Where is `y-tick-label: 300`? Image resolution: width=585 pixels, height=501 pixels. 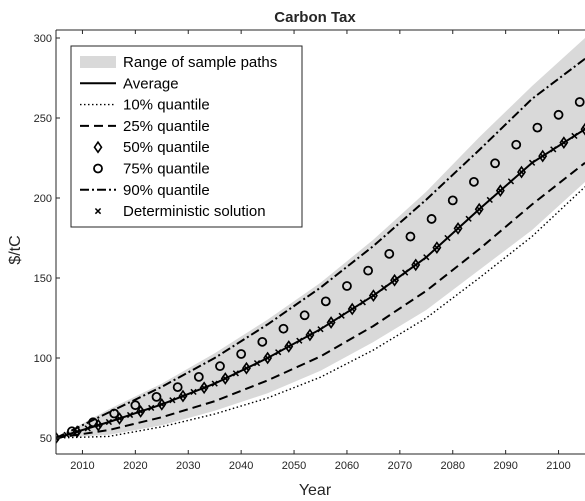
y-tick-label: 300 is located at coordinates (43, 39).